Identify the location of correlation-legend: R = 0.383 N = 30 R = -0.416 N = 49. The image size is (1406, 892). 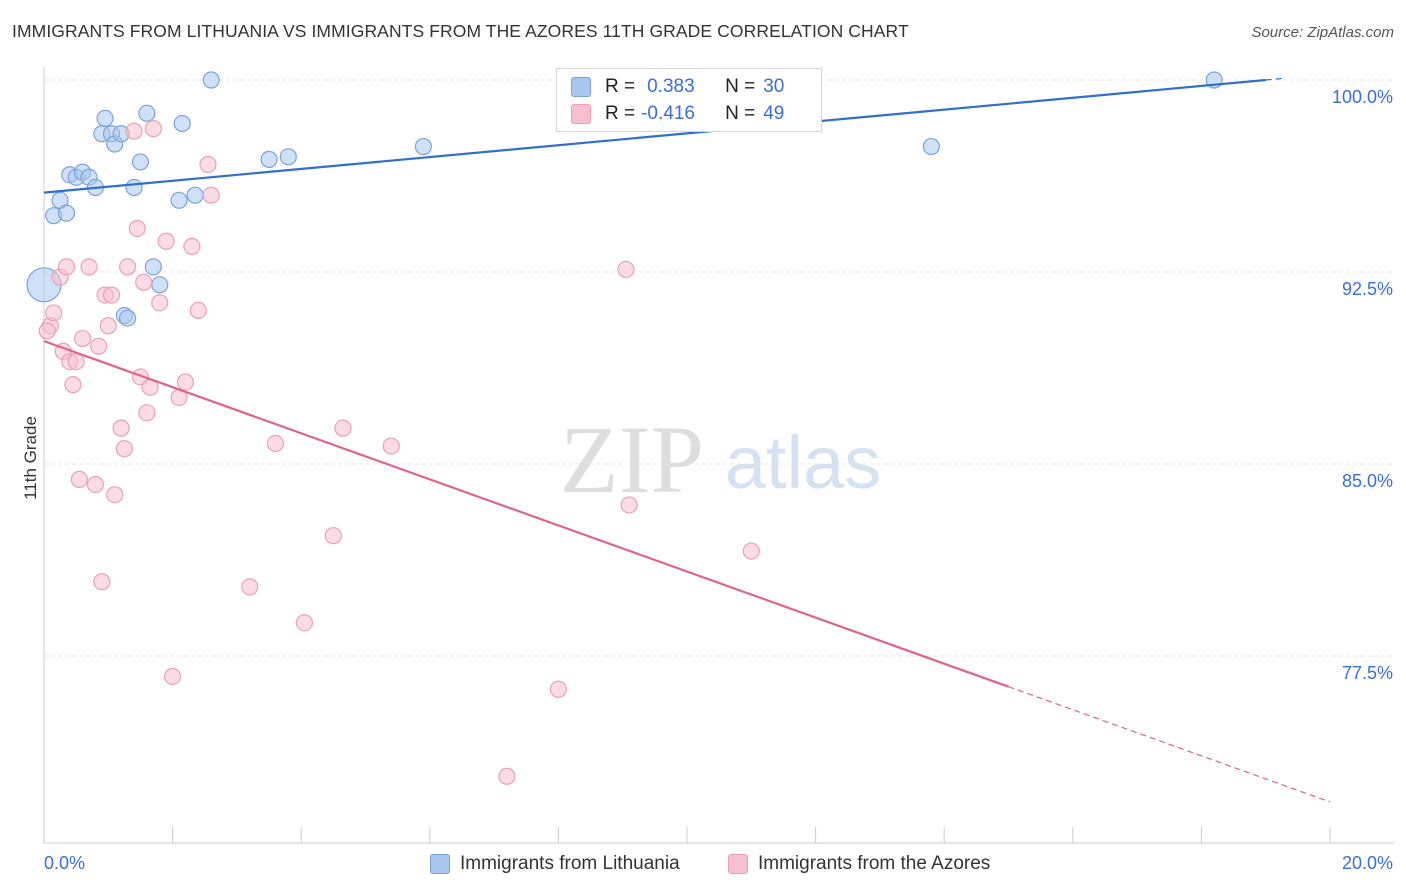
(689, 100).